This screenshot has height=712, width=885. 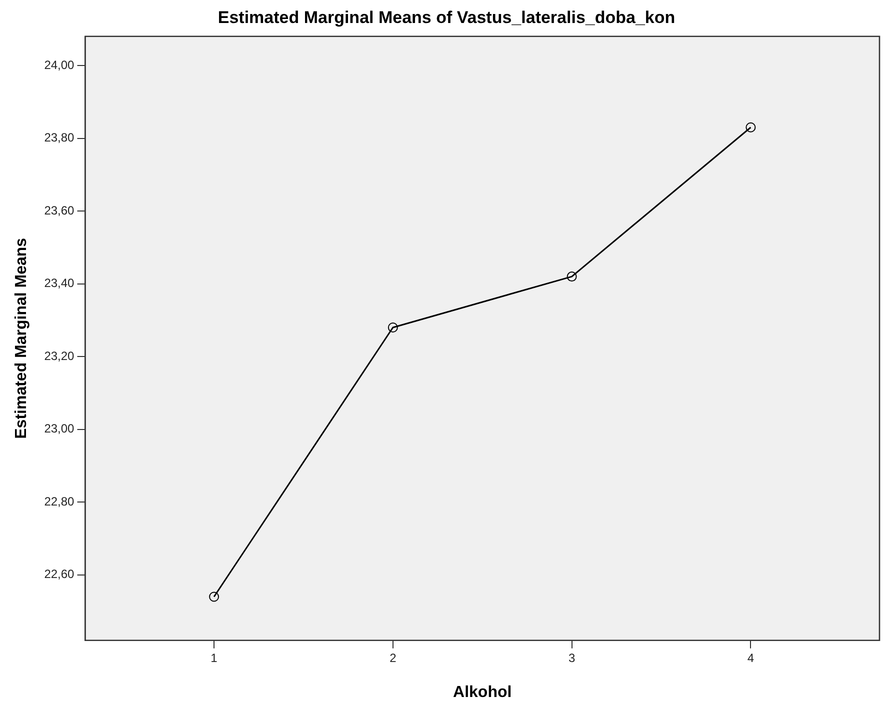 What do you see at coordinates (214, 657) in the screenshot?
I see `x-tick-label: 1` at bounding box center [214, 657].